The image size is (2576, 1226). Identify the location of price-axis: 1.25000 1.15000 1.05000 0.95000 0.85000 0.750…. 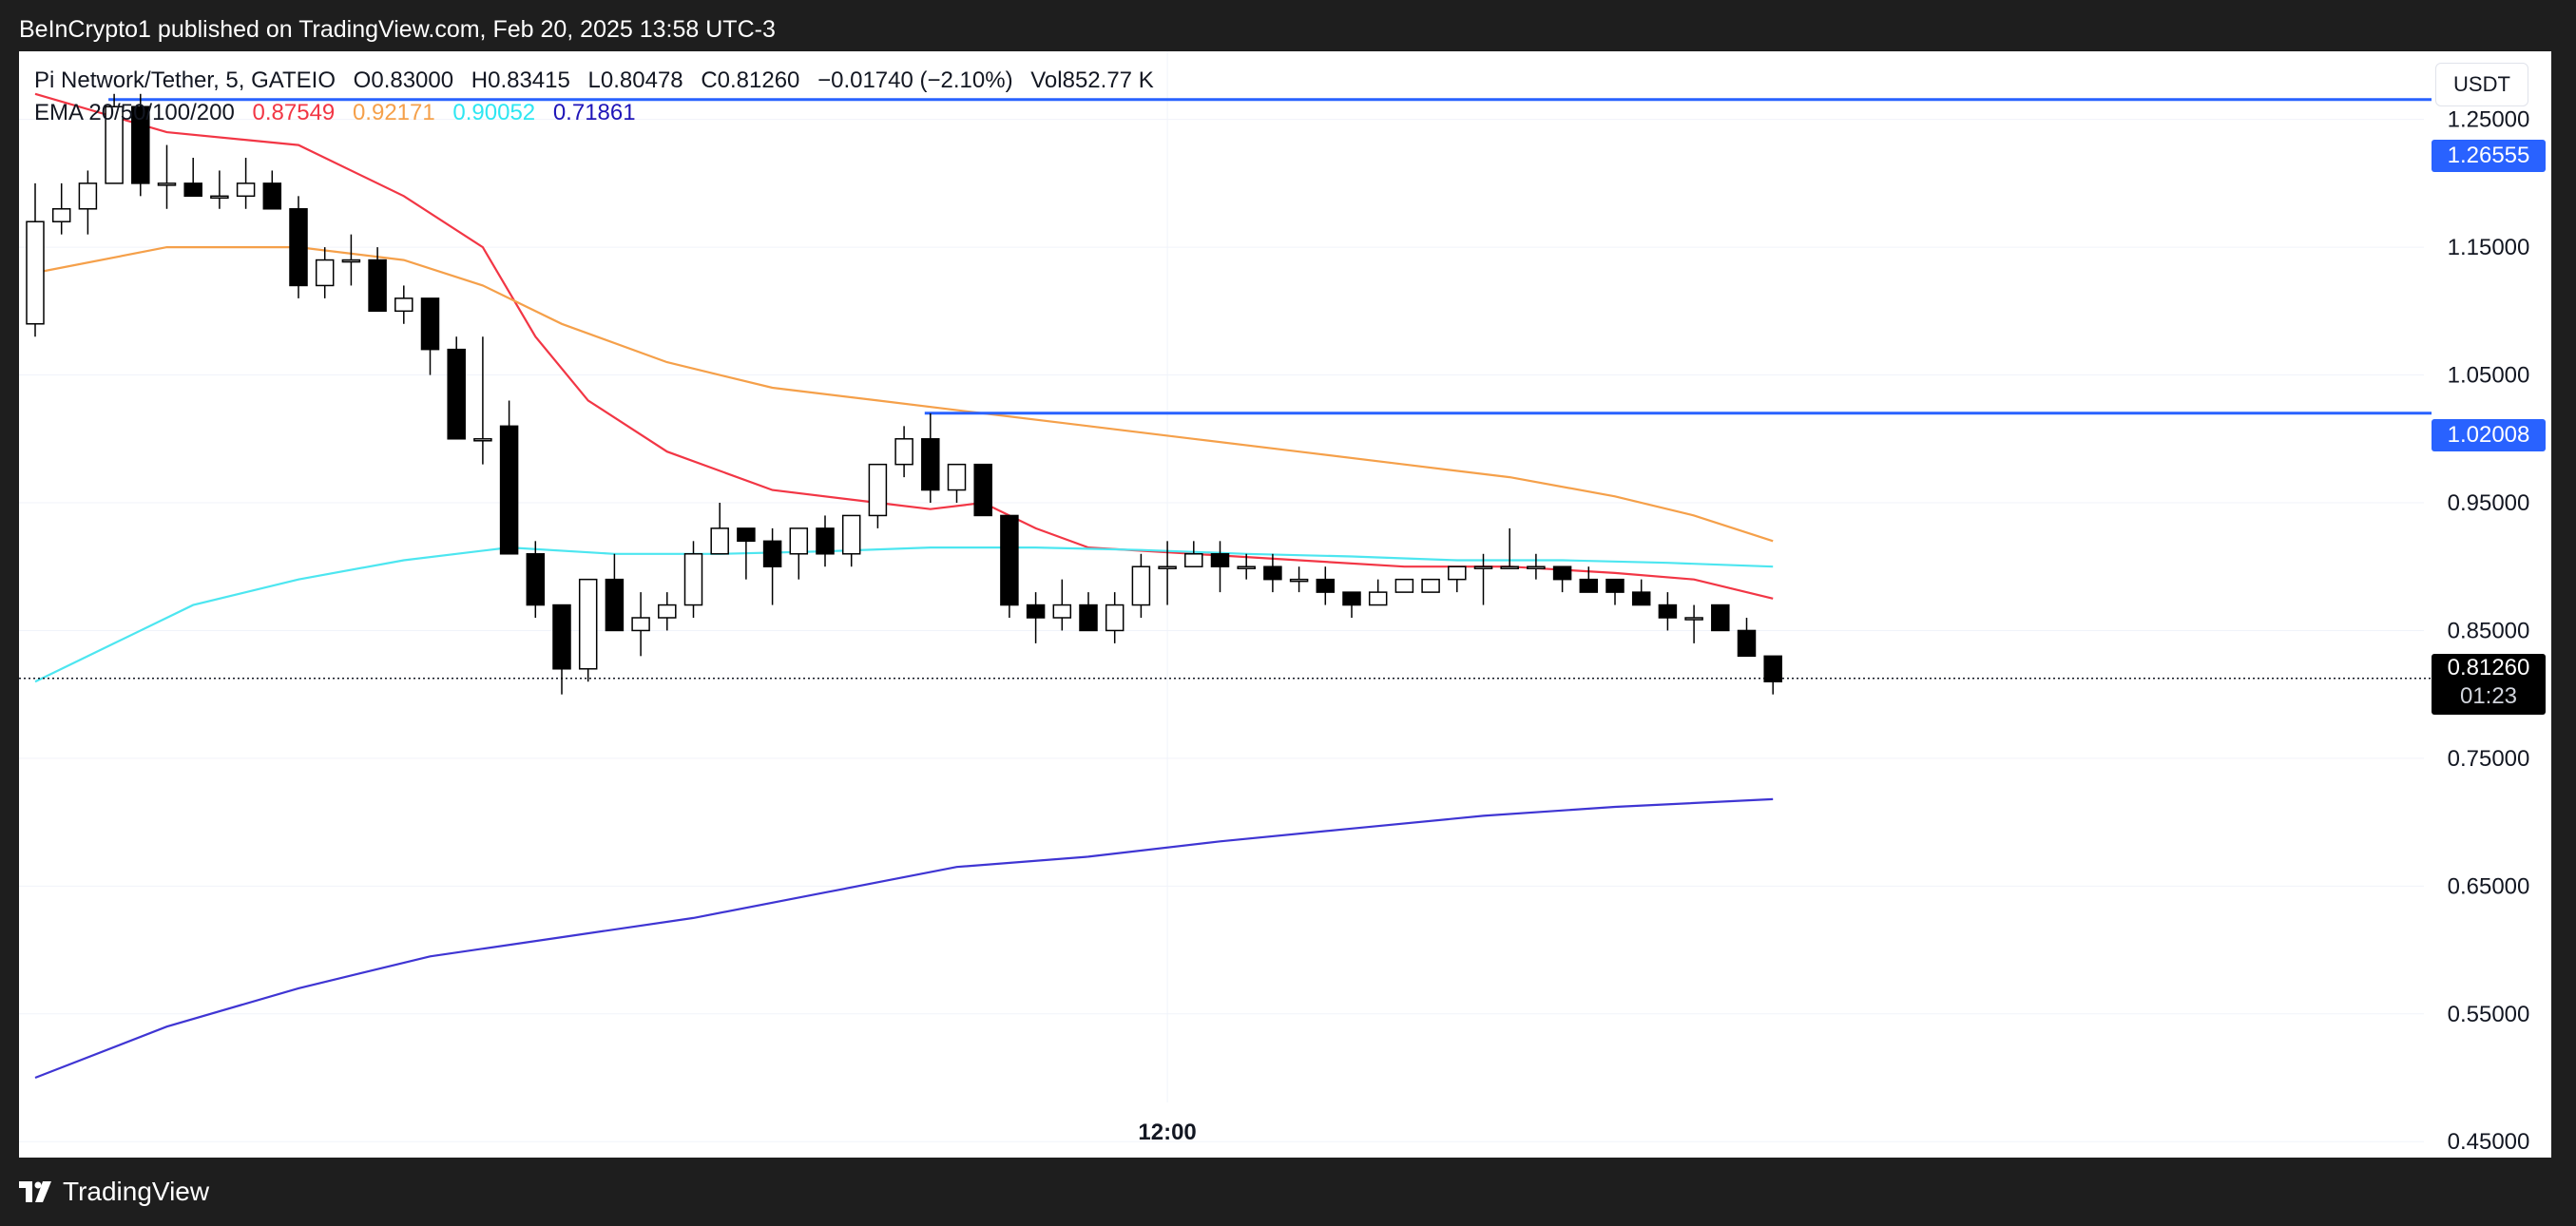
(2489, 632).